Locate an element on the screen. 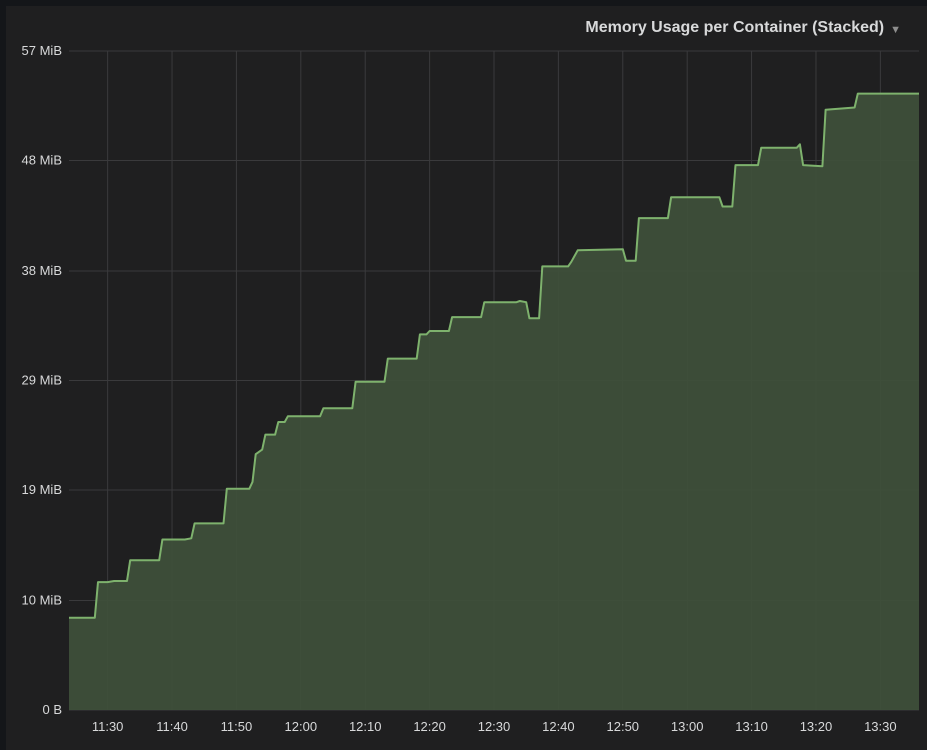  x-tick-label: 13:00 is located at coordinates (687, 726).